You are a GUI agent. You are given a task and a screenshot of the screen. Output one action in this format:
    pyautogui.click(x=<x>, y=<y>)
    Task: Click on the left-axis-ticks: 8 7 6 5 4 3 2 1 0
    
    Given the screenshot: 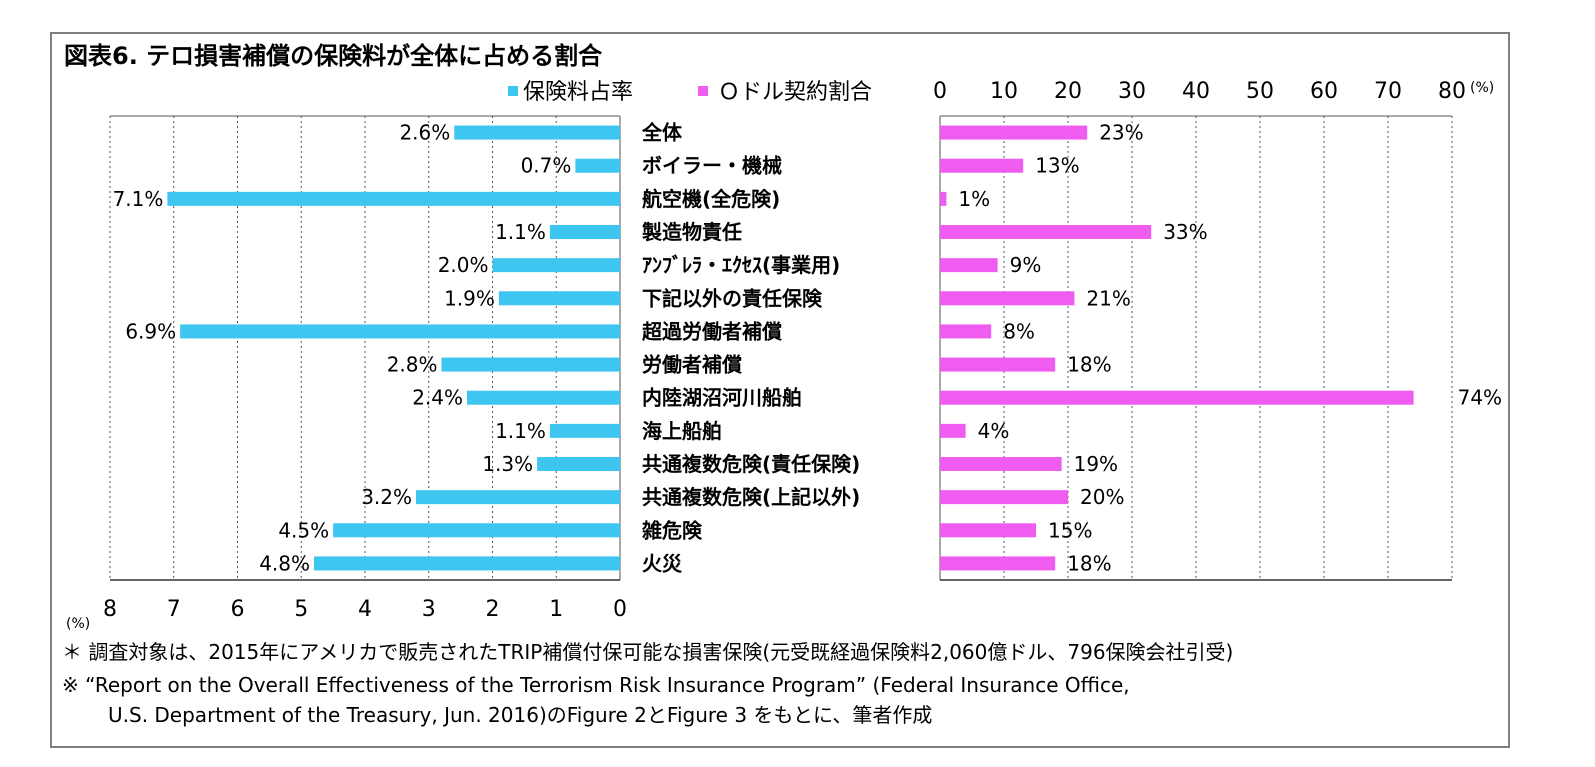 What is the action you would take?
    pyautogui.click(x=365, y=609)
    